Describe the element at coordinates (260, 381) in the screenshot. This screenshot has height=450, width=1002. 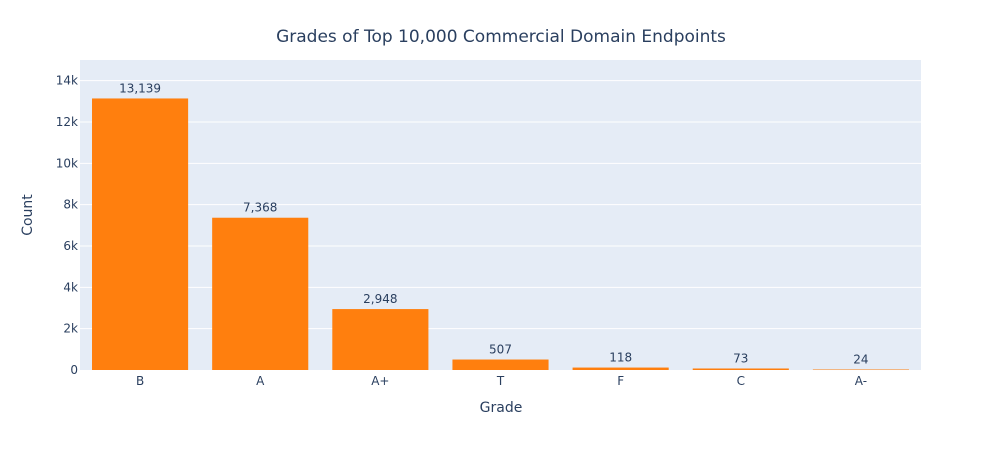
I see `x-tick-label: A` at that location.